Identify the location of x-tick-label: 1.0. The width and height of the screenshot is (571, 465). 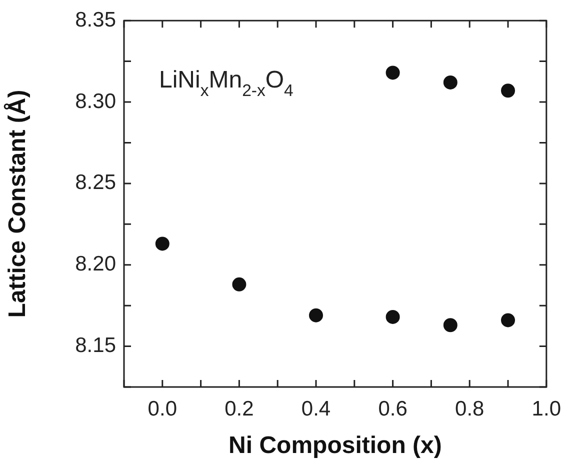
(547, 408).